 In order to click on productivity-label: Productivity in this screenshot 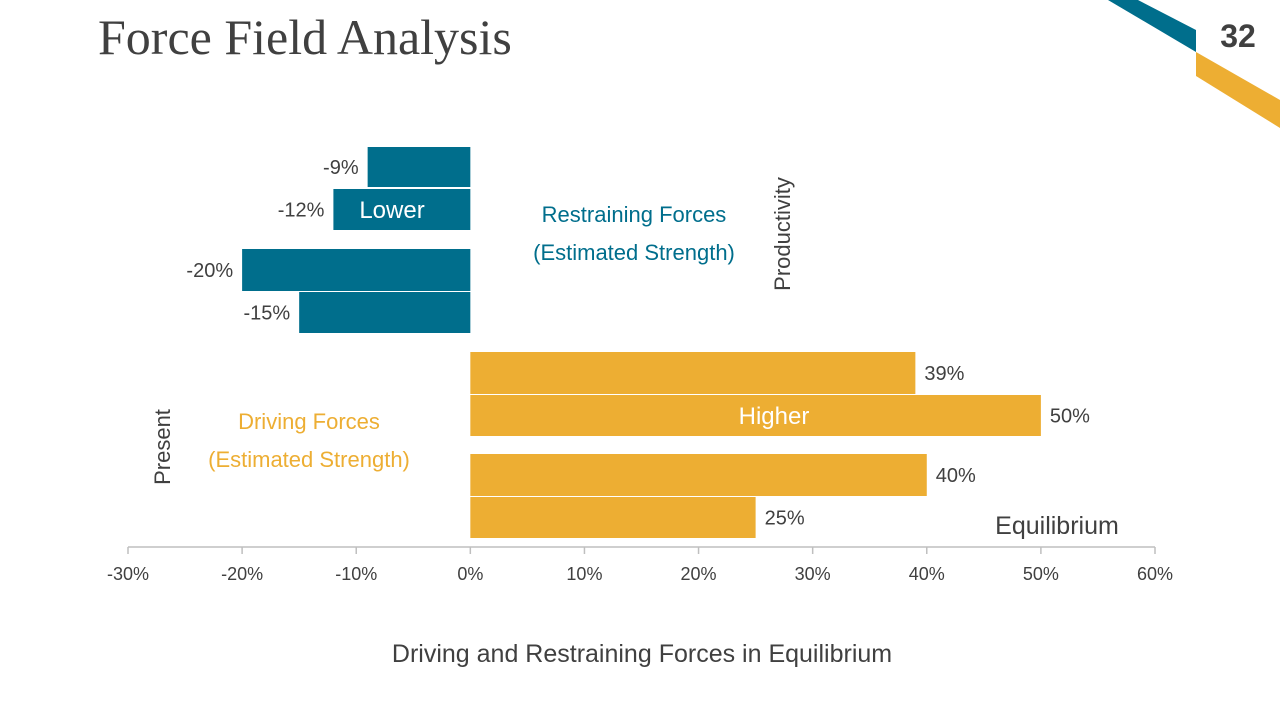, I will do `click(782, 234)`.